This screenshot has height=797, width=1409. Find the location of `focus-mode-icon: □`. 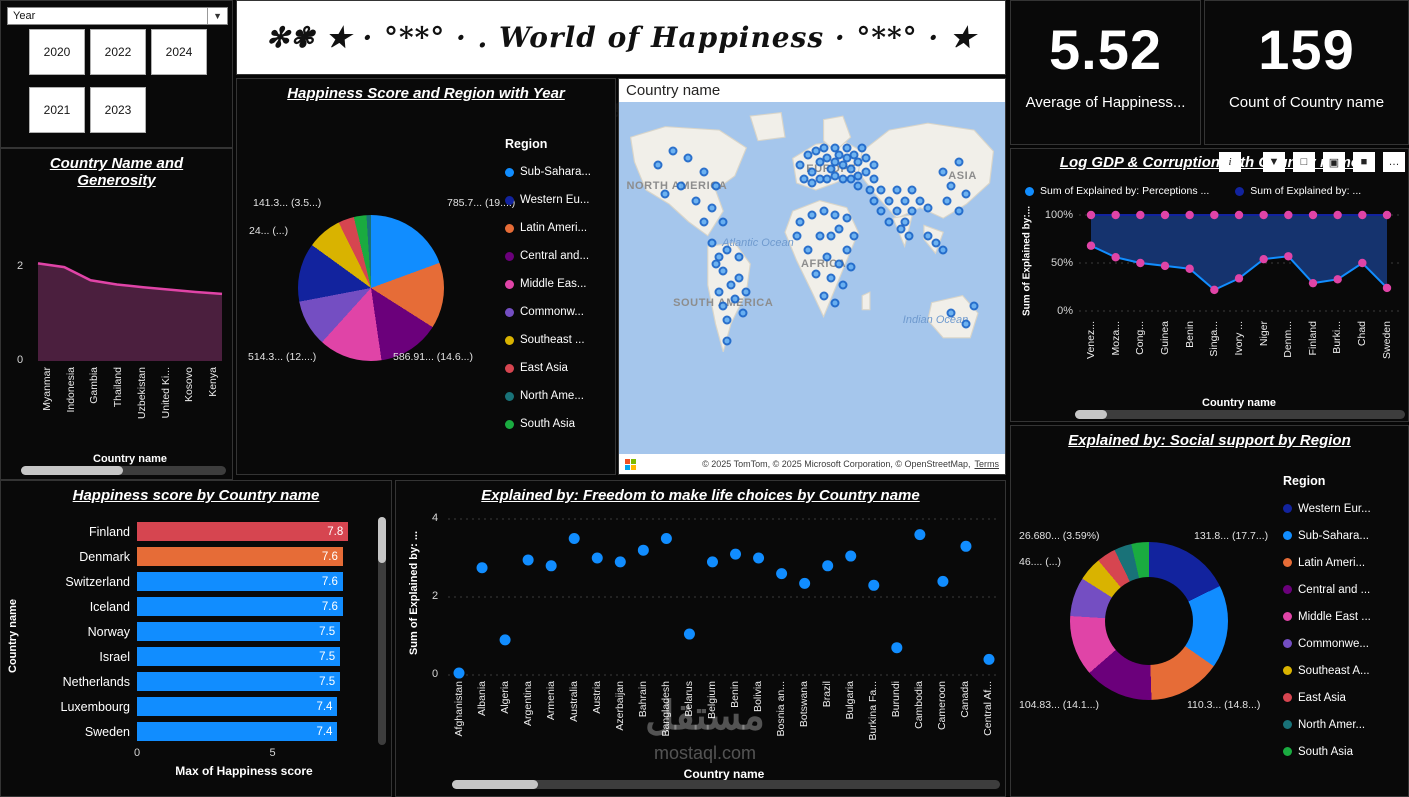

focus-mode-icon: □ is located at coordinates (1304, 162).